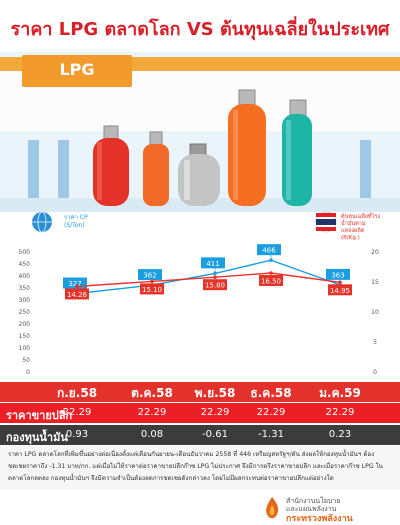  What do you see at coordinates (247, 147) in the screenshot?
I see `gas-cylinder-orange-tall` at bounding box center [247, 147].